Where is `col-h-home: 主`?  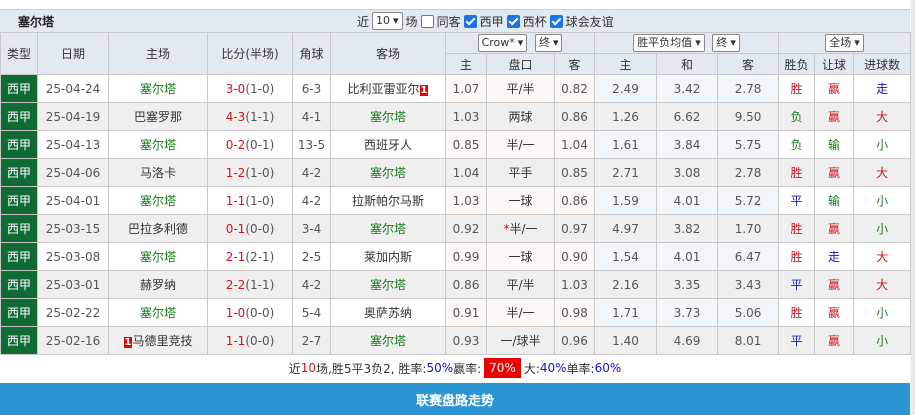
col-h-home: 主 is located at coordinates (466, 64).